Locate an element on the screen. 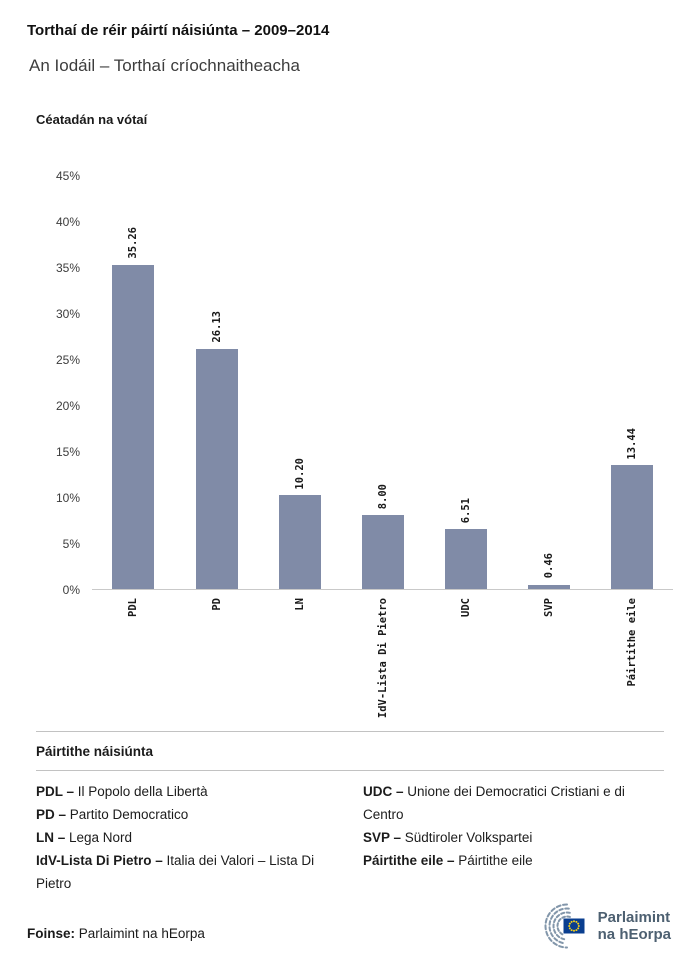  footer: Foinse: Parlaimint na hEorpa is located at coordinates (350, 926).